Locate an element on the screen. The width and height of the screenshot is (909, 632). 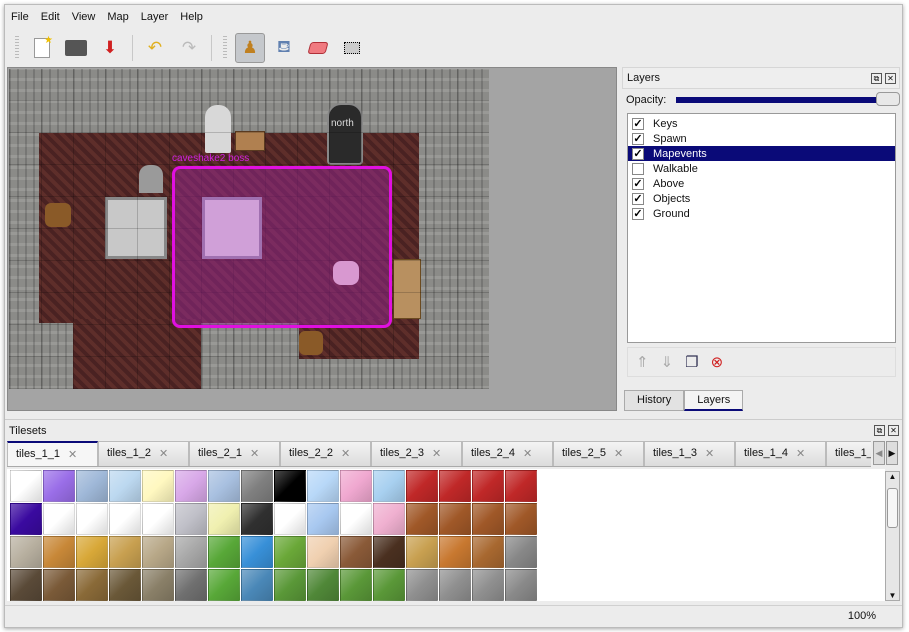
scrollbar-thumb is located at coordinates (892, 508).